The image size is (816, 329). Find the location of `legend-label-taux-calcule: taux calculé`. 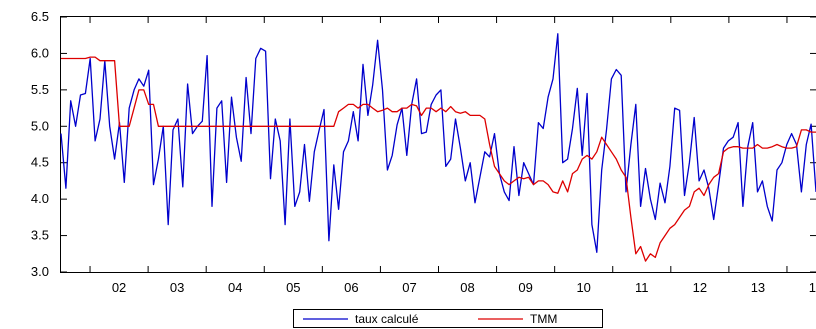

legend-label-taux-calcule: taux calculé is located at coordinates (387, 319).